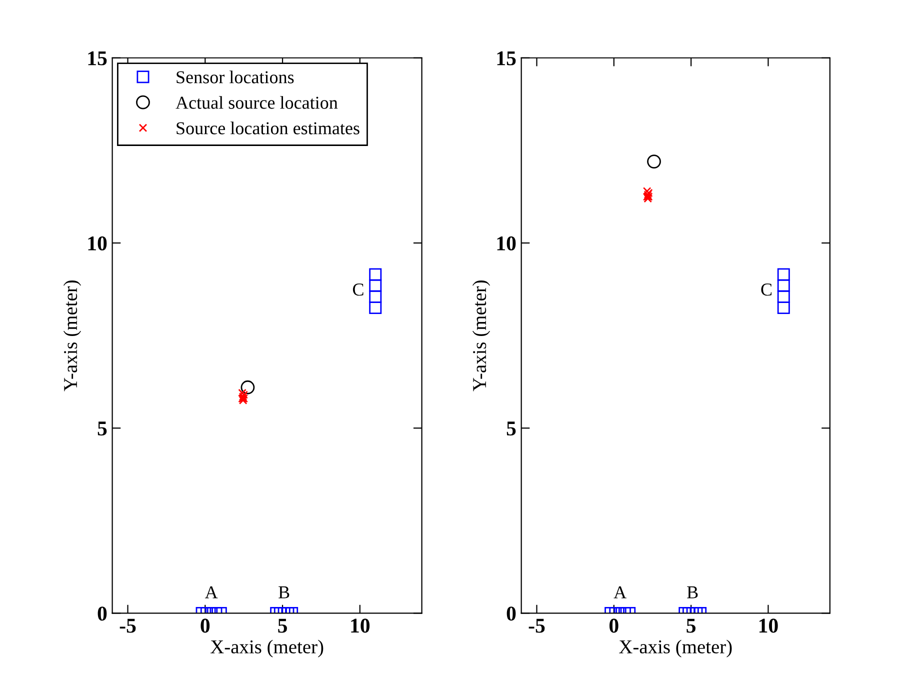 Image resolution: width=913 pixels, height=689 pixels. What do you see at coordinates (268, 128) in the screenshot?
I see `legend-label: Source location estimates` at bounding box center [268, 128].